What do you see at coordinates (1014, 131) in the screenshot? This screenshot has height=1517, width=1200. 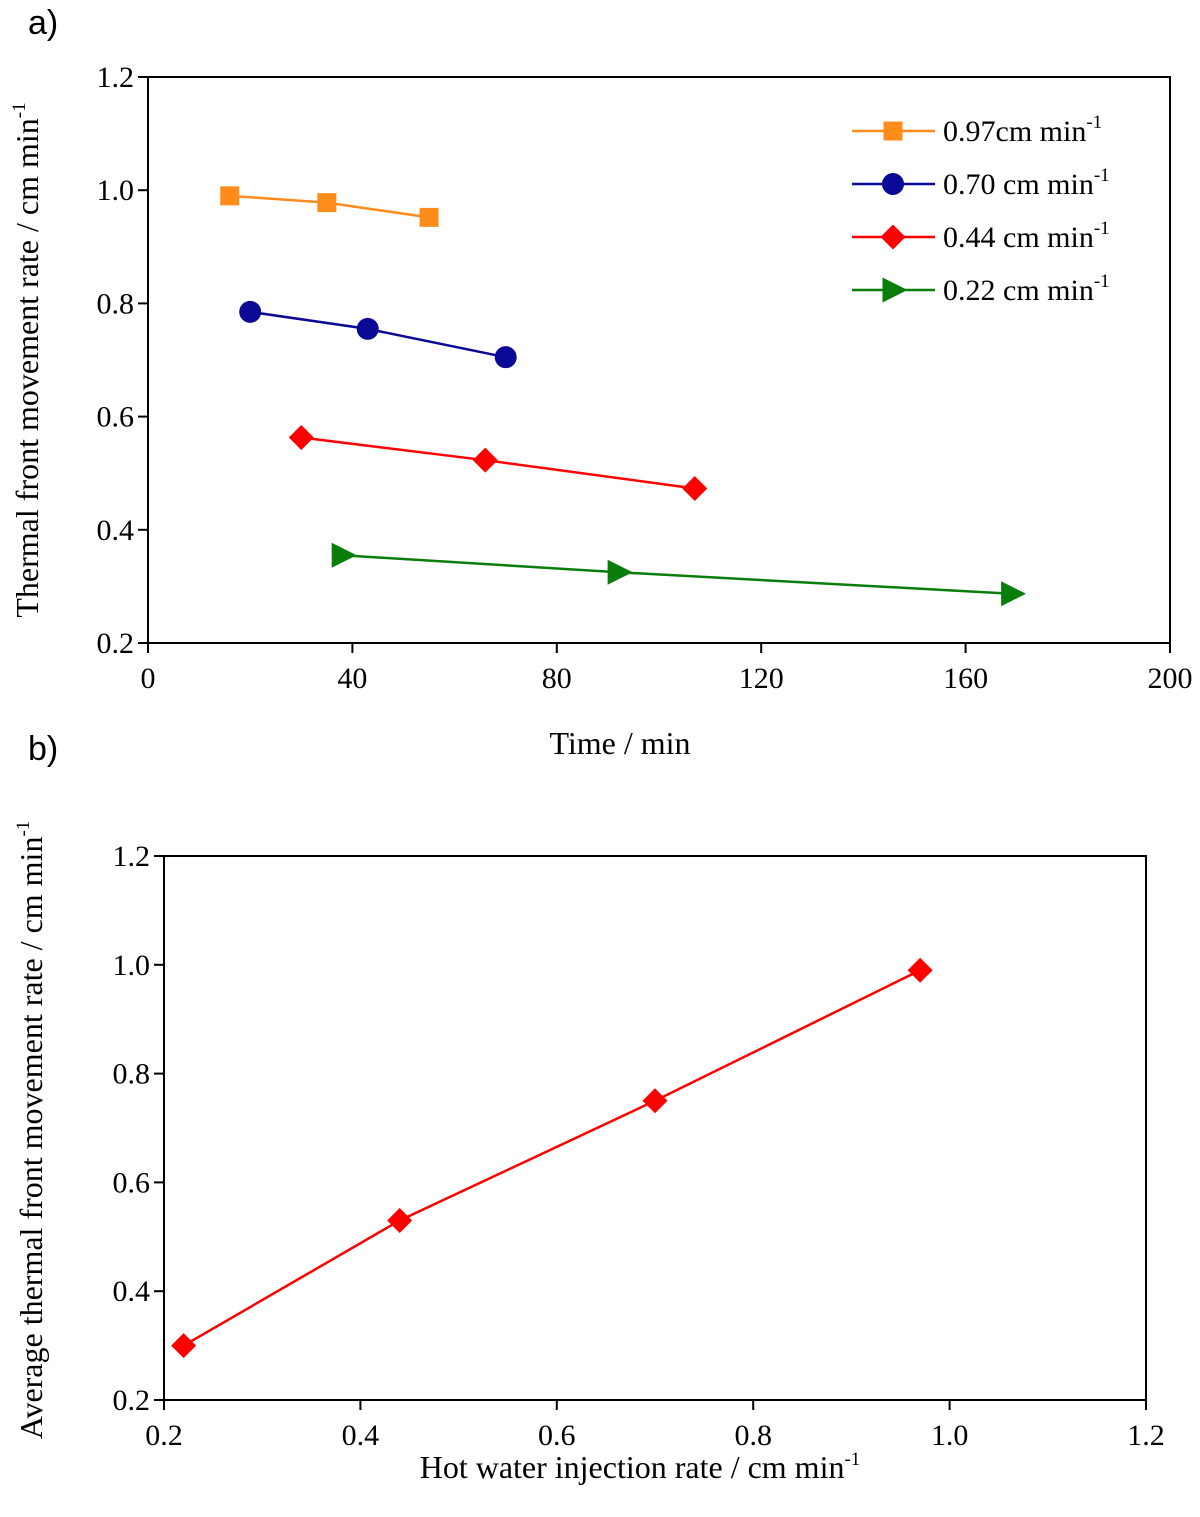 I see `legend-label-0-main: 0.97cm min` at bounding box center [1014, 131].